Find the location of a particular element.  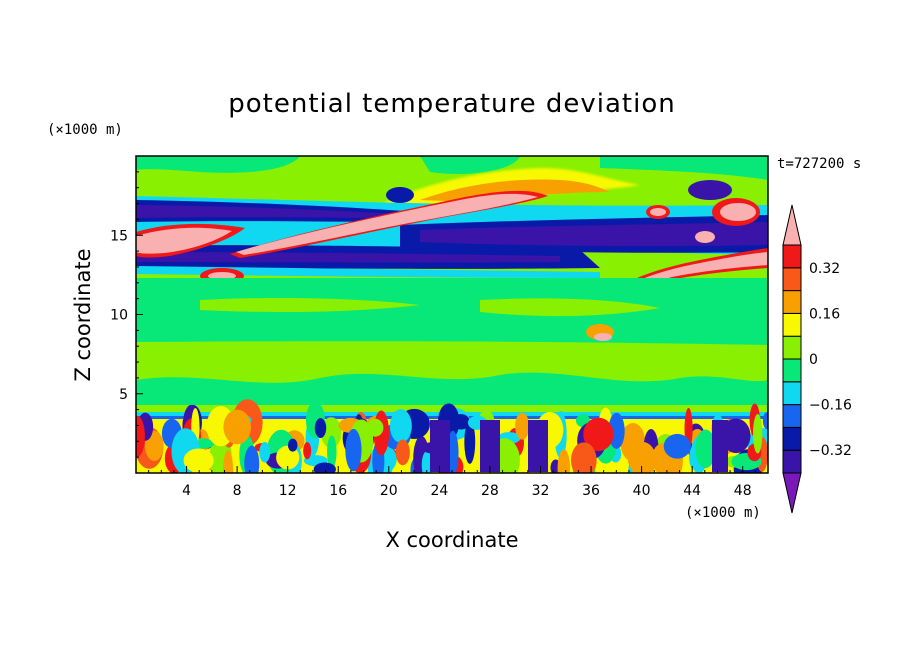

y-unit-label: (×1000 m) is located at coordinates (85, 130).